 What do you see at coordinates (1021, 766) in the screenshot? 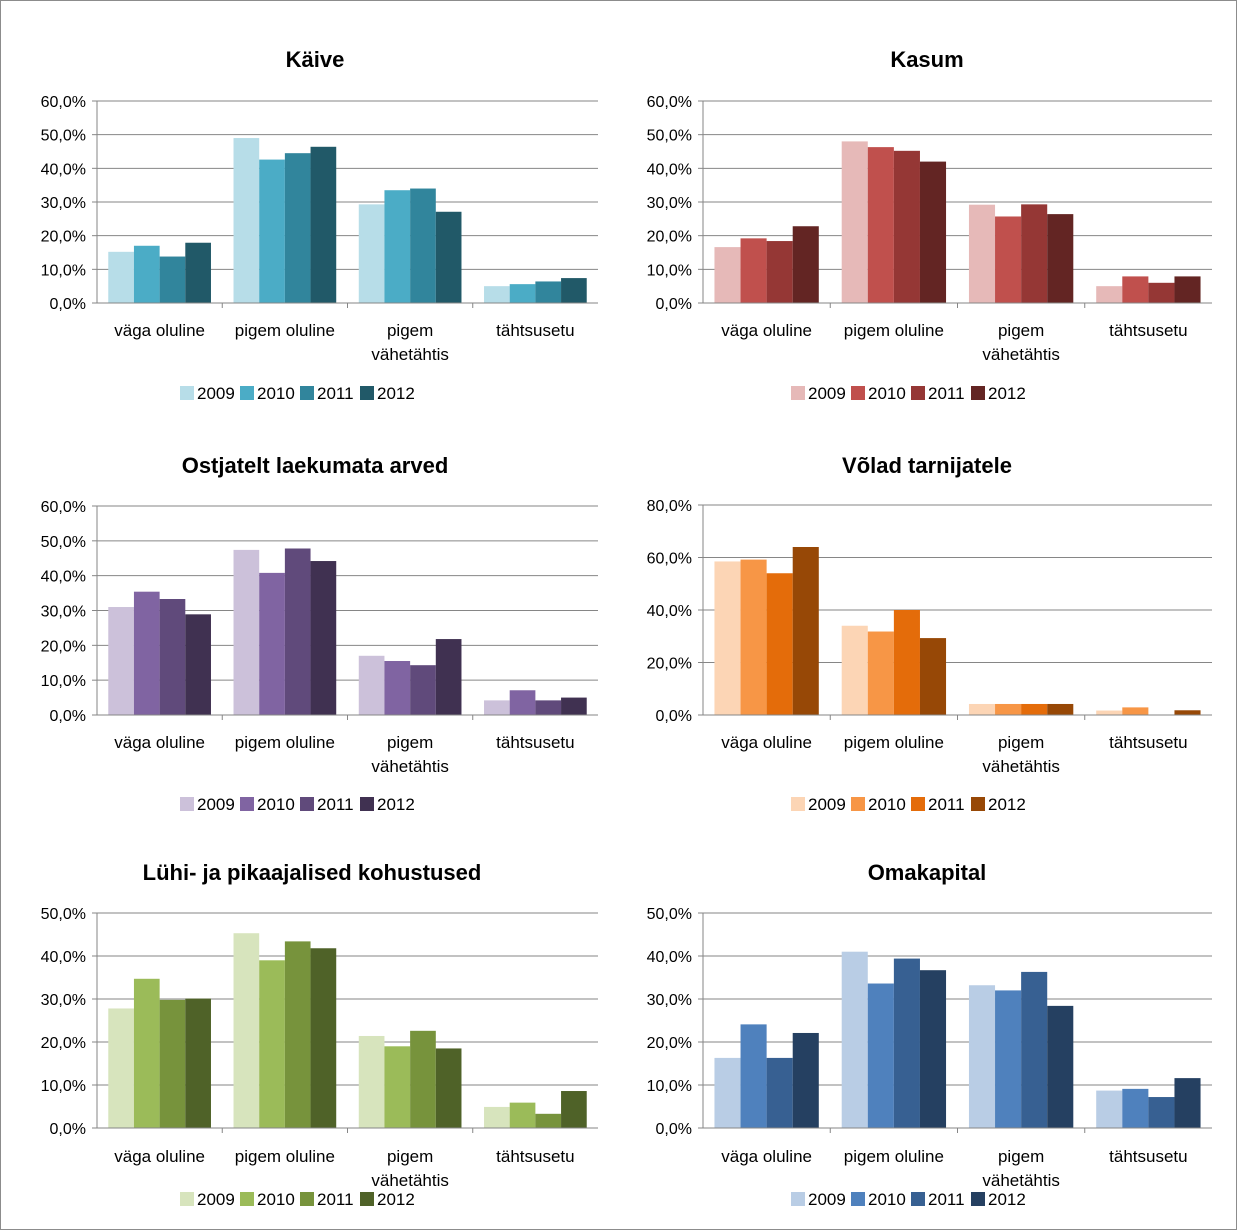
I see `x-category-label: vähetähtis` at bounding box center [1021, 766].